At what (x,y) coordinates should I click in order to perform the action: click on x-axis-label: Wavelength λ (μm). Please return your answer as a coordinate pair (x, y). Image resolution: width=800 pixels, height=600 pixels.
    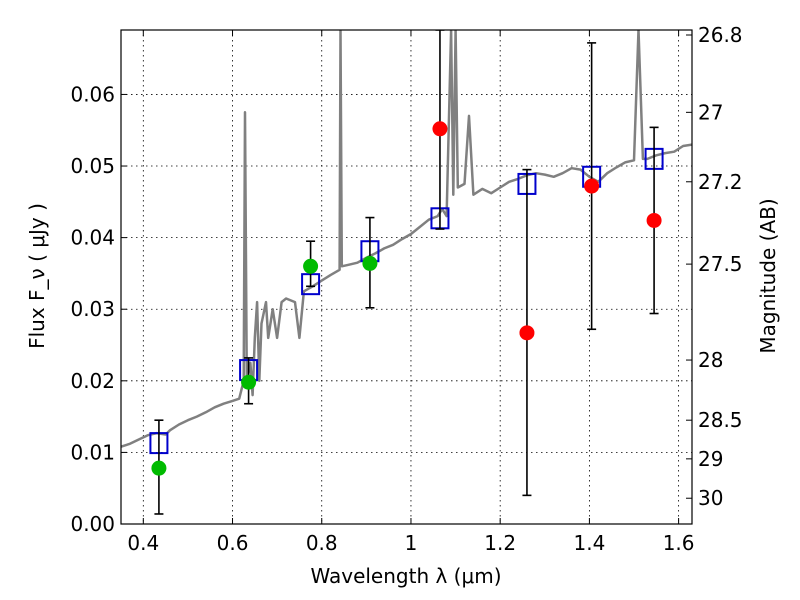
    Looking at the image, I should click on (405, 576).